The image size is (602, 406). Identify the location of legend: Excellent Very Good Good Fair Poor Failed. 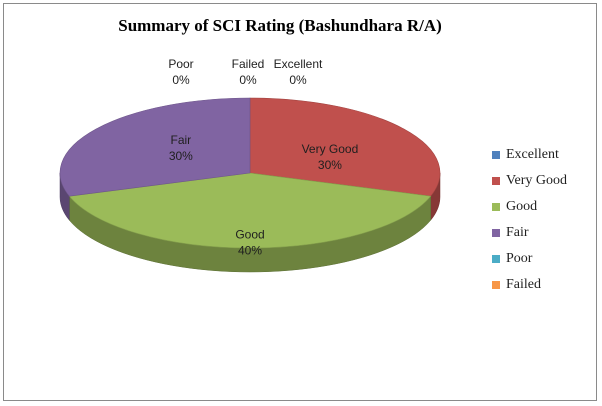
(529, 220).